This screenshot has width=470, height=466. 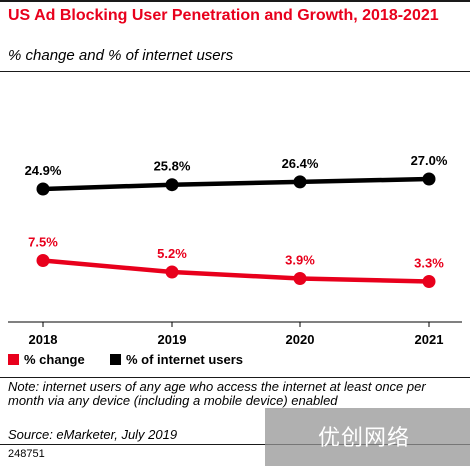 What do you see at coordinates (172, 166) in the screenshot?
I see `data-label: 25.8%` at bounding box center [172, 166].